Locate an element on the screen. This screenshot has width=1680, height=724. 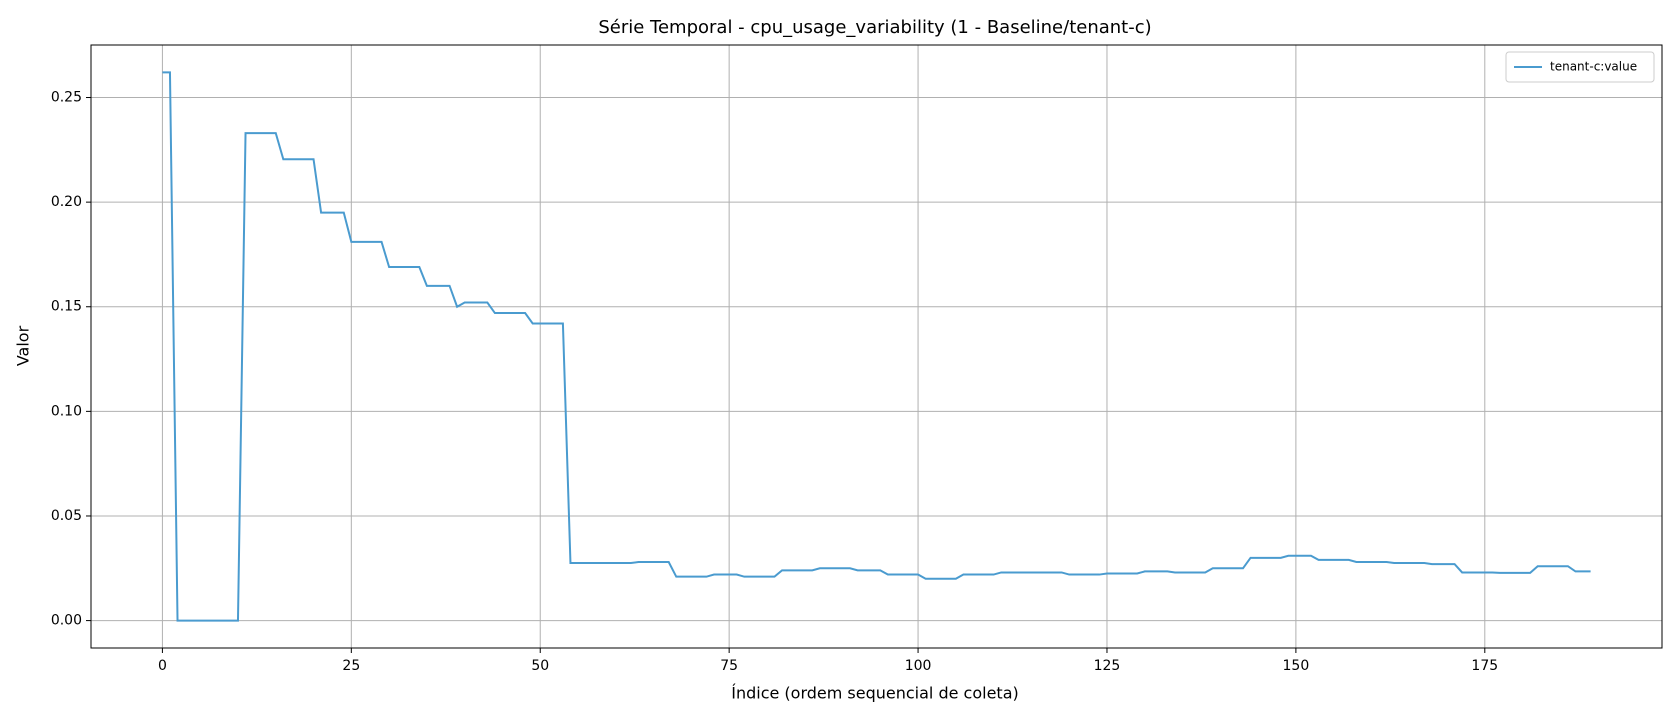
legend-label: tenant-c:value is located at coordinates (1593, 67).